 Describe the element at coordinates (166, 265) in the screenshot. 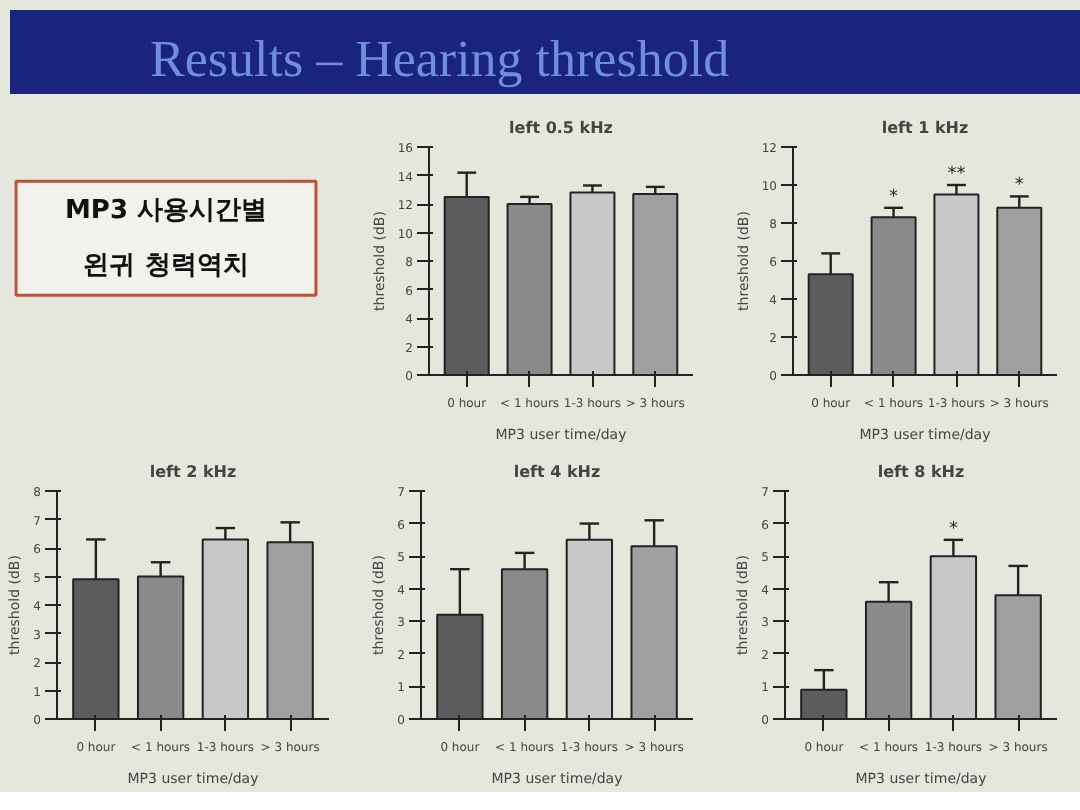

I see `text: 왼귀 청력역치` at that location.